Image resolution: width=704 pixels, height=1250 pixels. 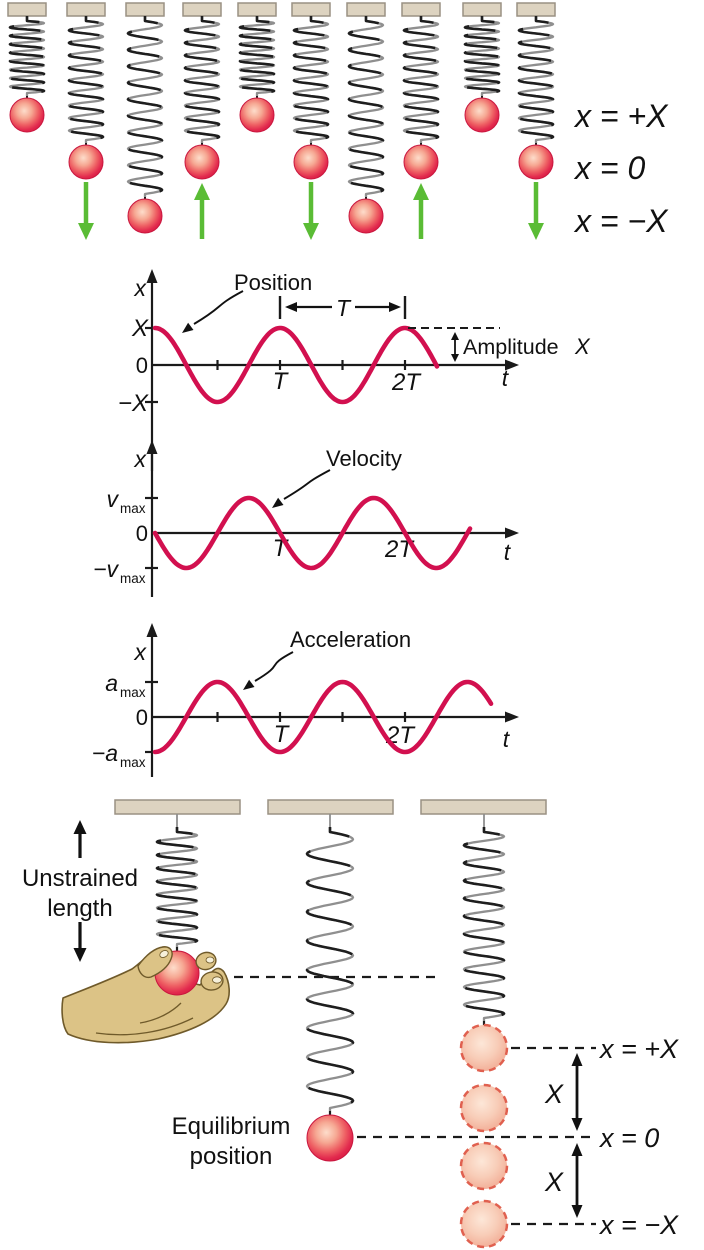 What do you see at coordinates (536, 9) in the screenshot?
I see `snapshot-10-ceiling-mount` at bounding box center [536, 9].